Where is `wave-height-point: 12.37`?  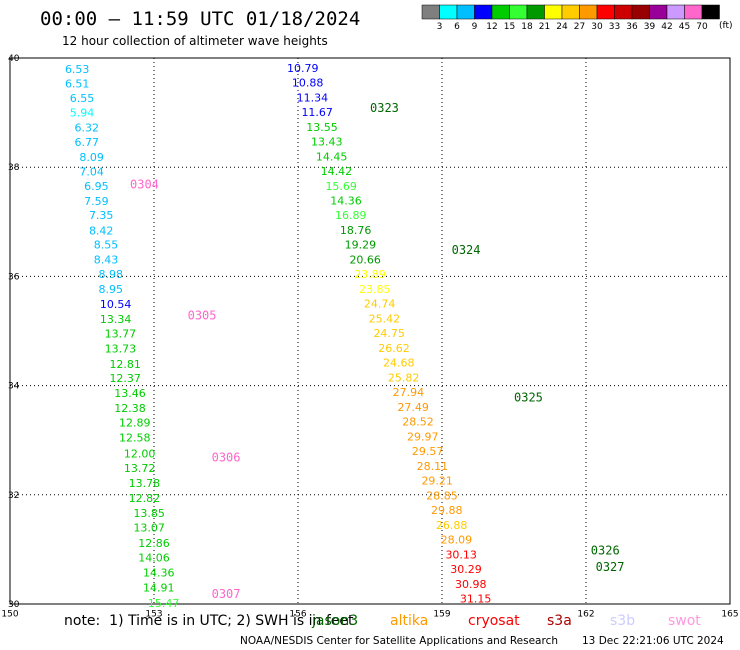 wave-height-point: 12.37 is located at coordinates (125, 378).